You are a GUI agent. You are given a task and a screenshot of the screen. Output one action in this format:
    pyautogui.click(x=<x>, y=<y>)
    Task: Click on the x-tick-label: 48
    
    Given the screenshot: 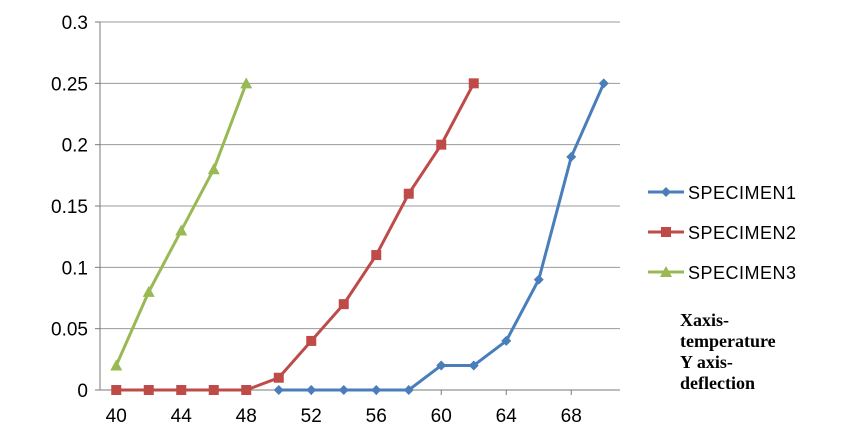 What is the action you would take?
    pyautogui.click(x=246, y=416)
    